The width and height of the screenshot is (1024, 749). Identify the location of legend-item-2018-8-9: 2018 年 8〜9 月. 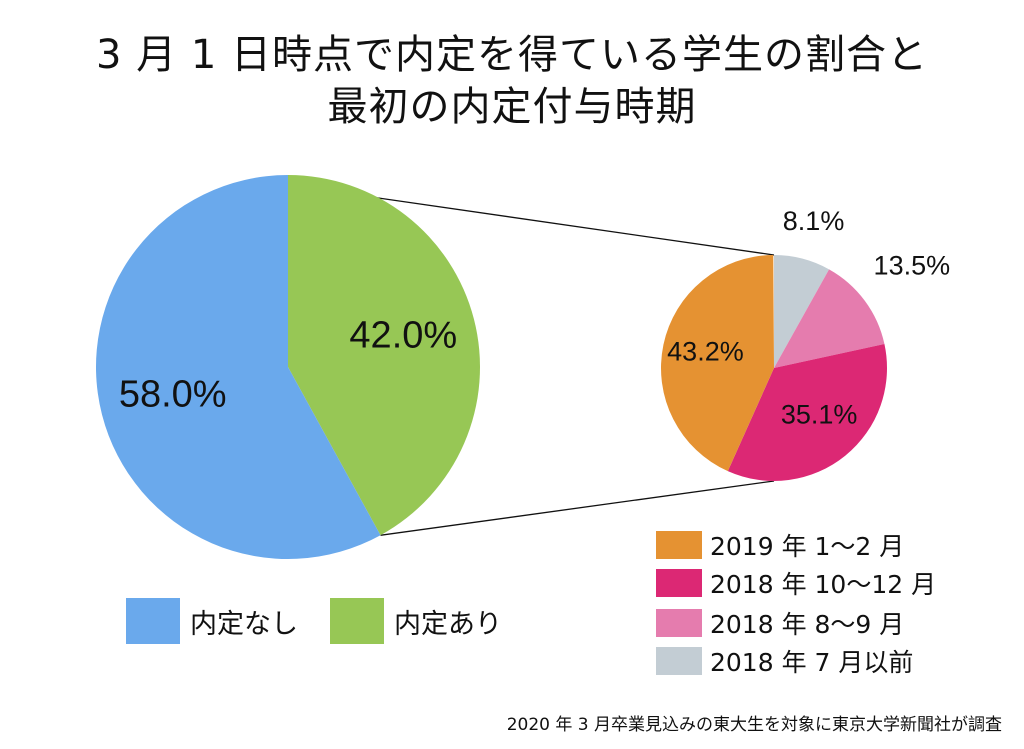
(780, 623).